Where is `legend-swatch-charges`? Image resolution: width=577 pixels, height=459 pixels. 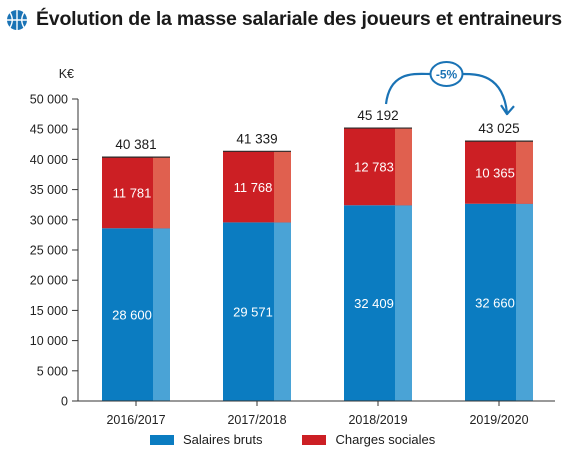
legend-swatch-charges is located at coordinates (314, 439).